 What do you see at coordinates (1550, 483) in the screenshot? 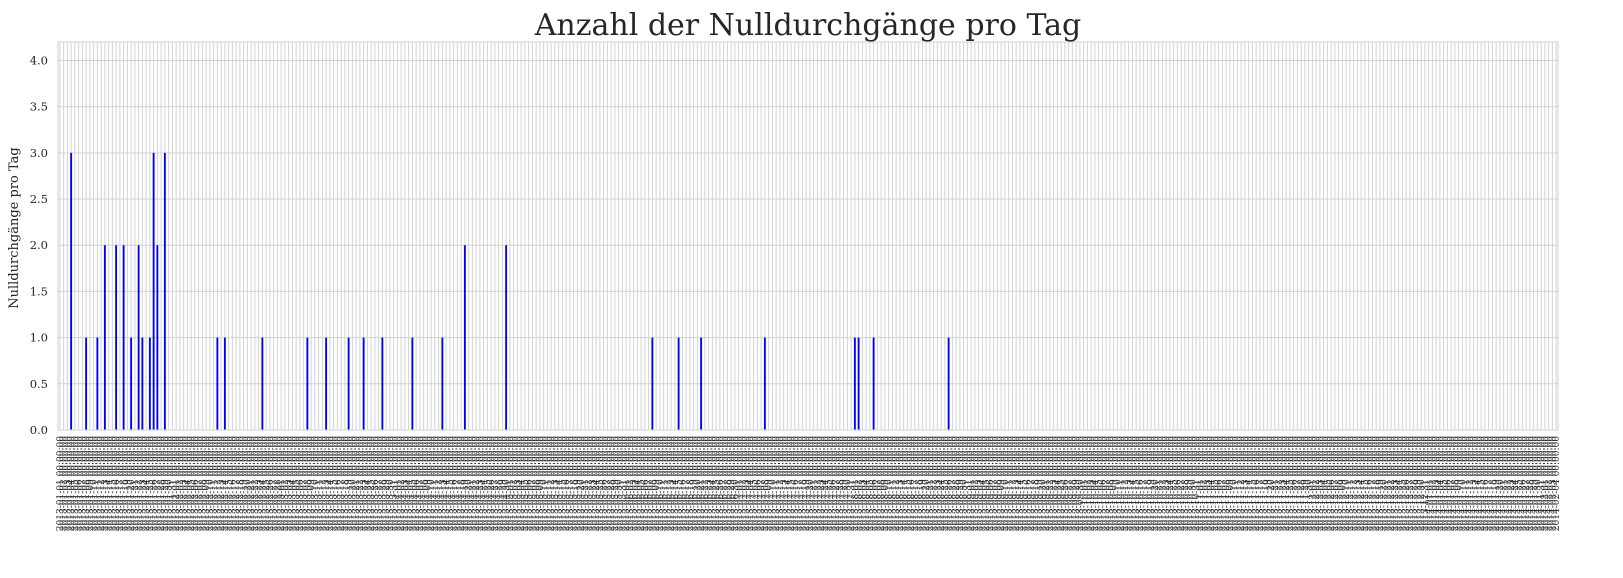
I see `x-tick-label: 2014-02-02 00:00:00` at bounding box center [1550, 483].